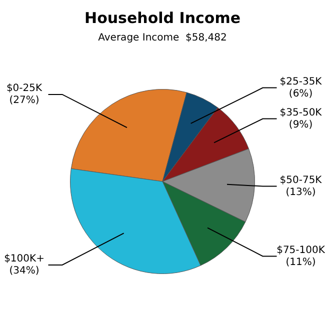 This screenshot has width=325, height=325. What do you see at coordinates (24, 100) in the screenshot?
I see `data-label: (27%)` at bounding box center [24, 100].